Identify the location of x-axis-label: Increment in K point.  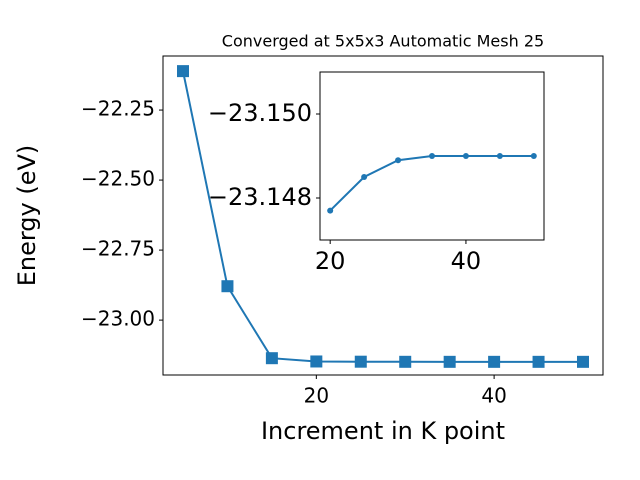
(383, 431).